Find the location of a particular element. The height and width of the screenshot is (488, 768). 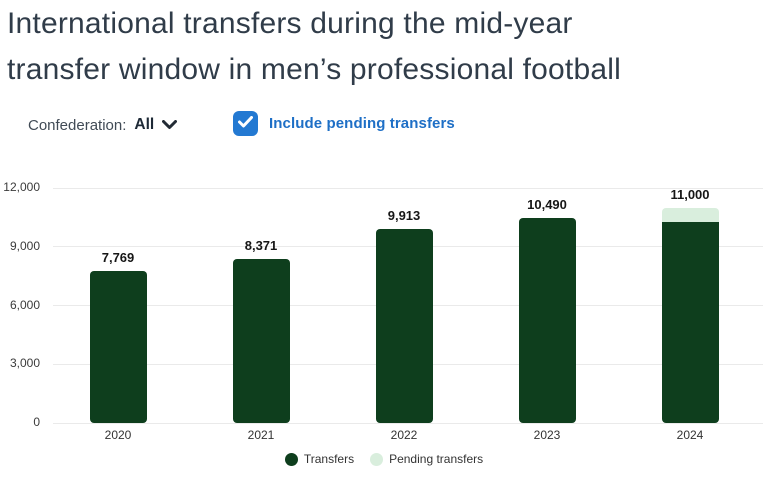

x-tick-label: 2021 is located at coordinates (261, 435).